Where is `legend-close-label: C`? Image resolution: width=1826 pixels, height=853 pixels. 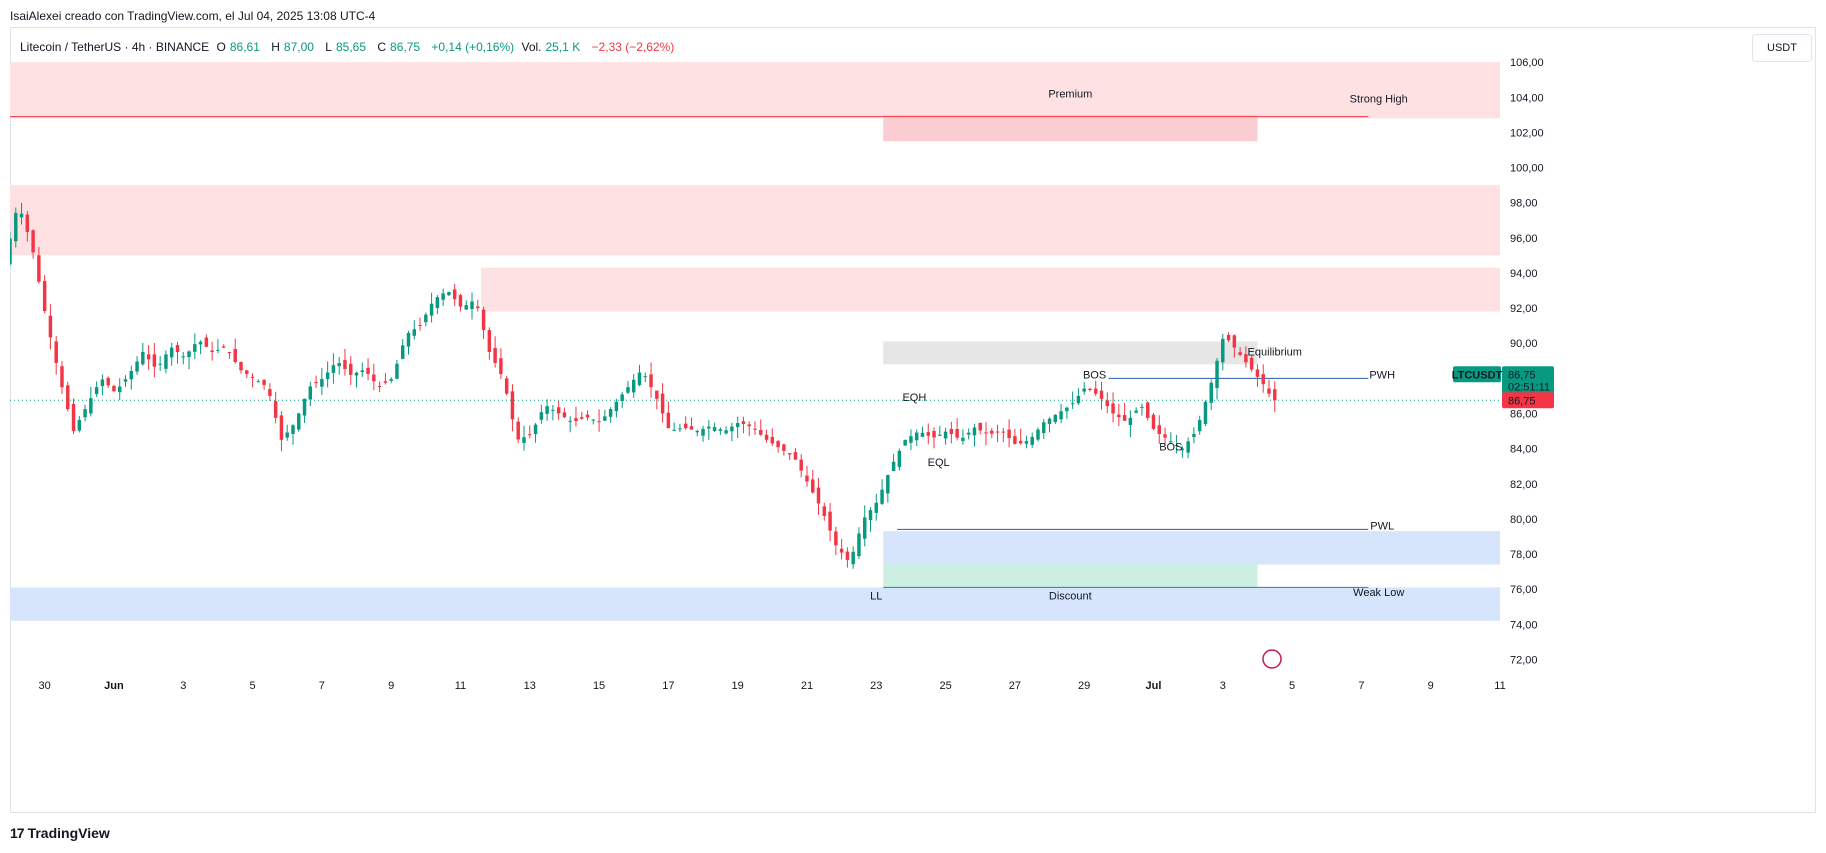
legend-close-label: C is located at coordinates (382, 47).